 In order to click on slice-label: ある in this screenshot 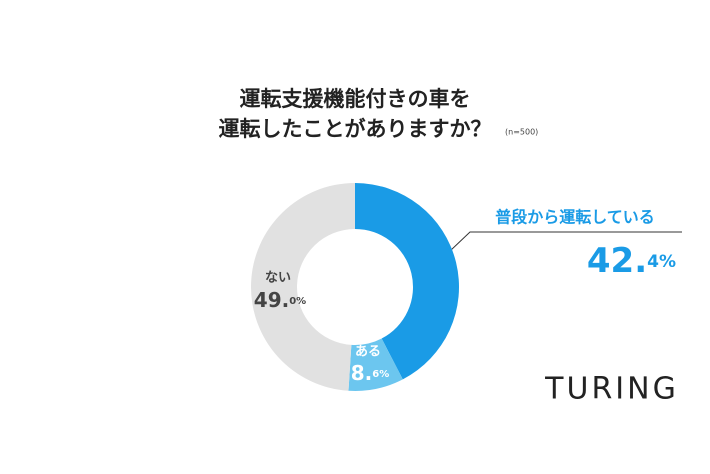, I will do `click(368, 352)`.